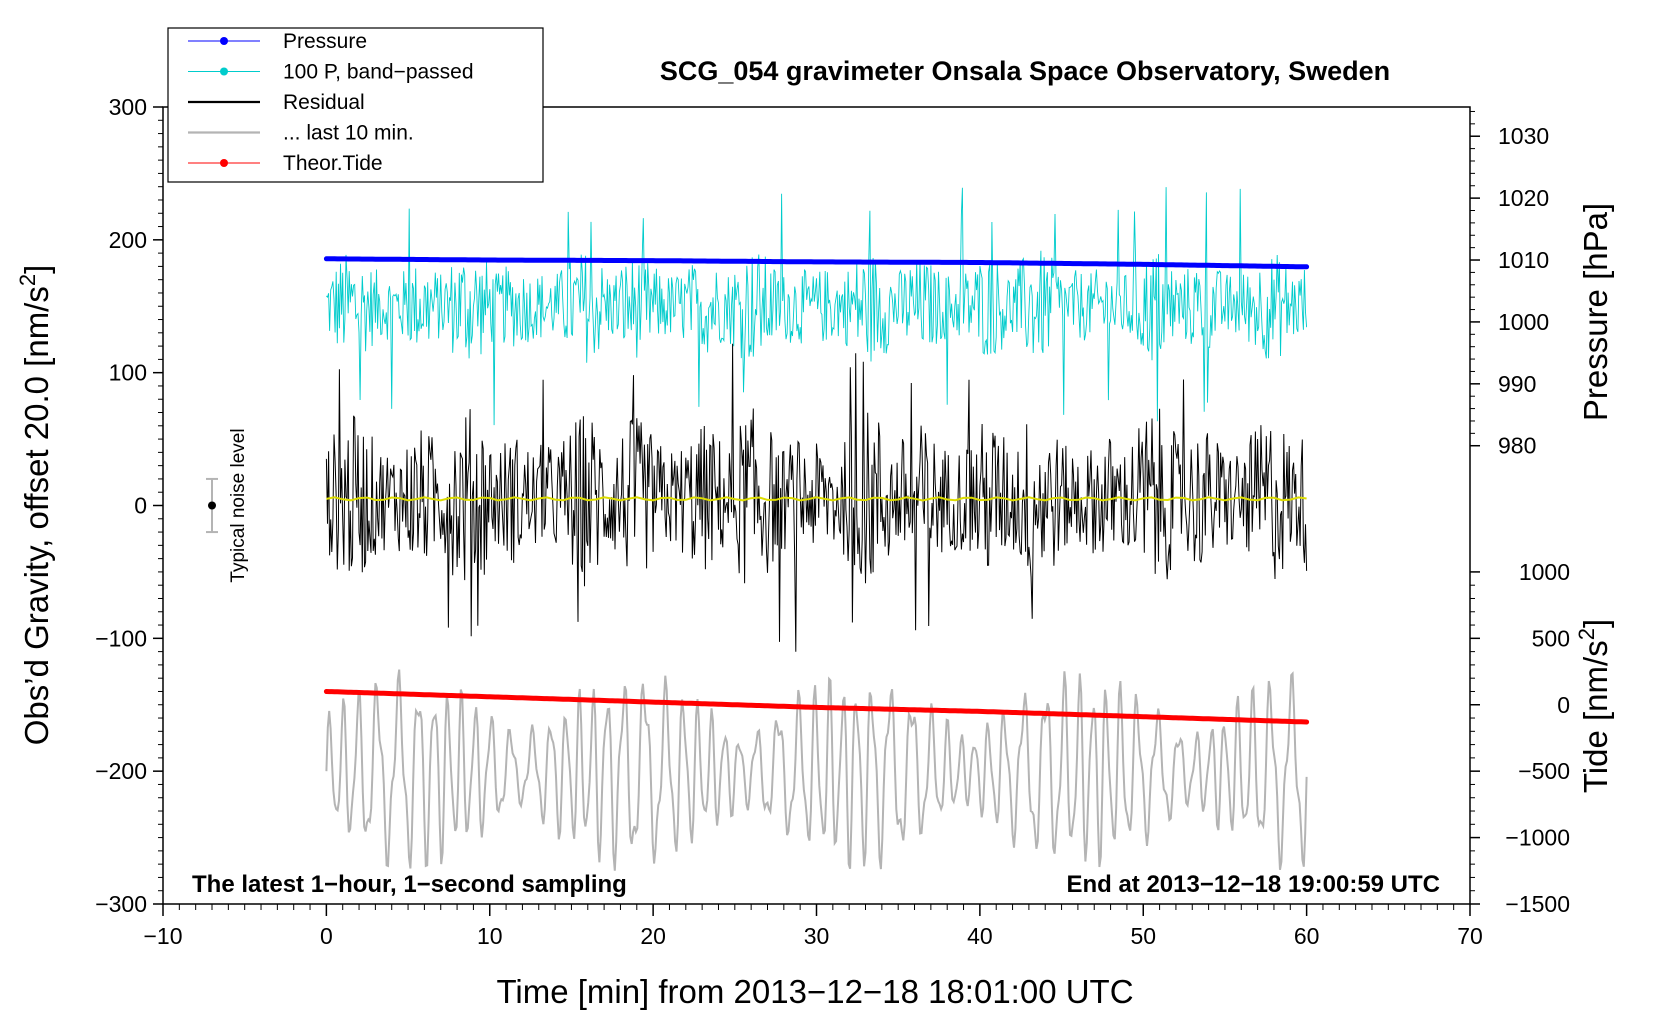 This screenshot has height=1020, width=1660. Describe the element at coordinates (128, 107) in the screenshot. I see `y-left-tick-label: 300` at that location.